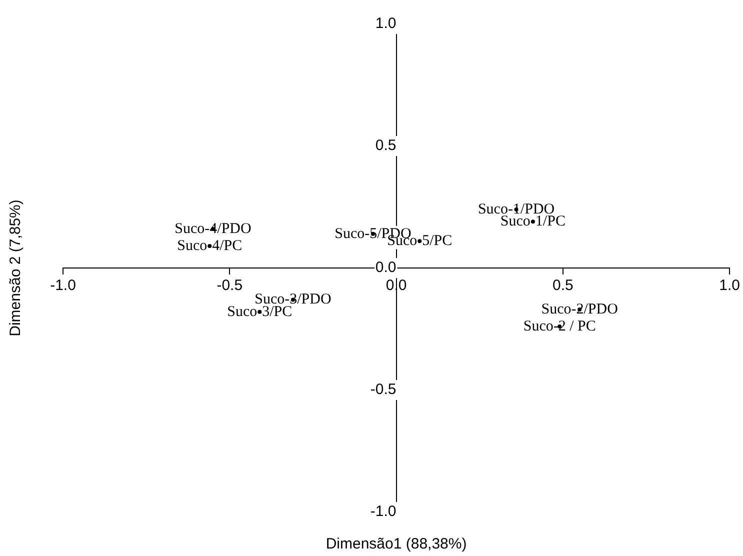 The image size is (743, 556). What do you see at coordinates (383, 511) in the screenshot?
I see `y-tick-label: -1.0` at bounding box center [383, 511].